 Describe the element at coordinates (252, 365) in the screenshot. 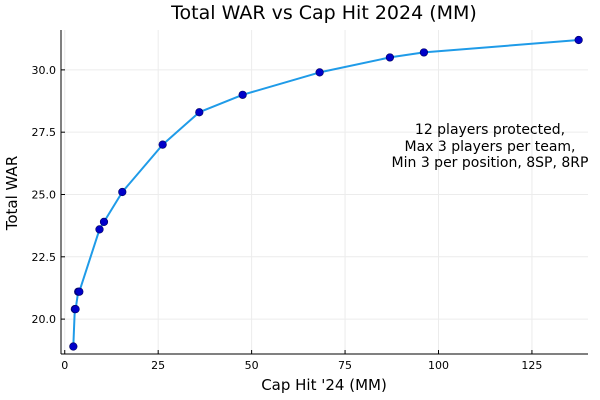

I see `x-tick-label: 50` at that location.